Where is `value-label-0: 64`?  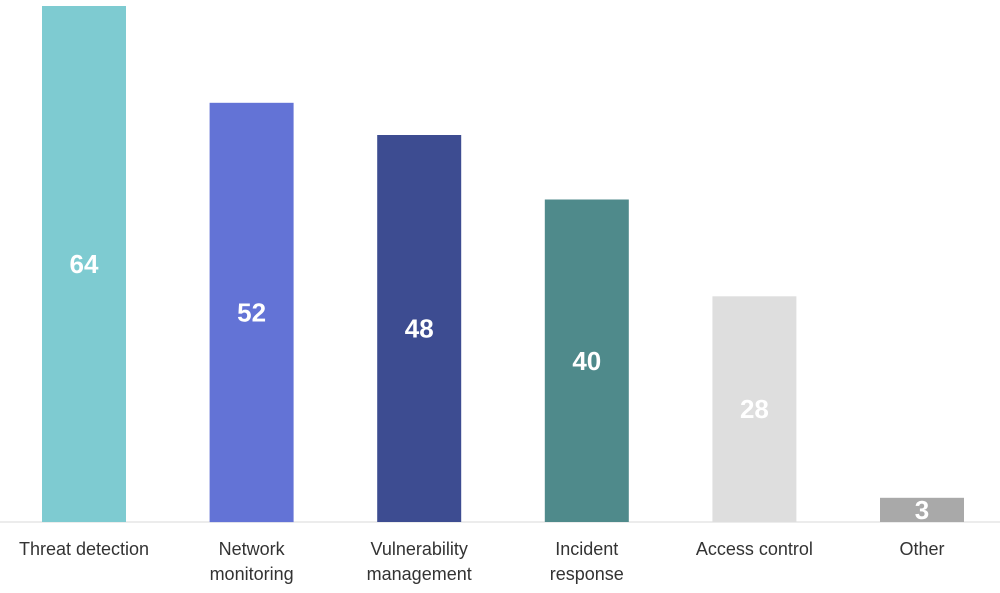
value-label-0: 64 is located at coordinates (84, 264).